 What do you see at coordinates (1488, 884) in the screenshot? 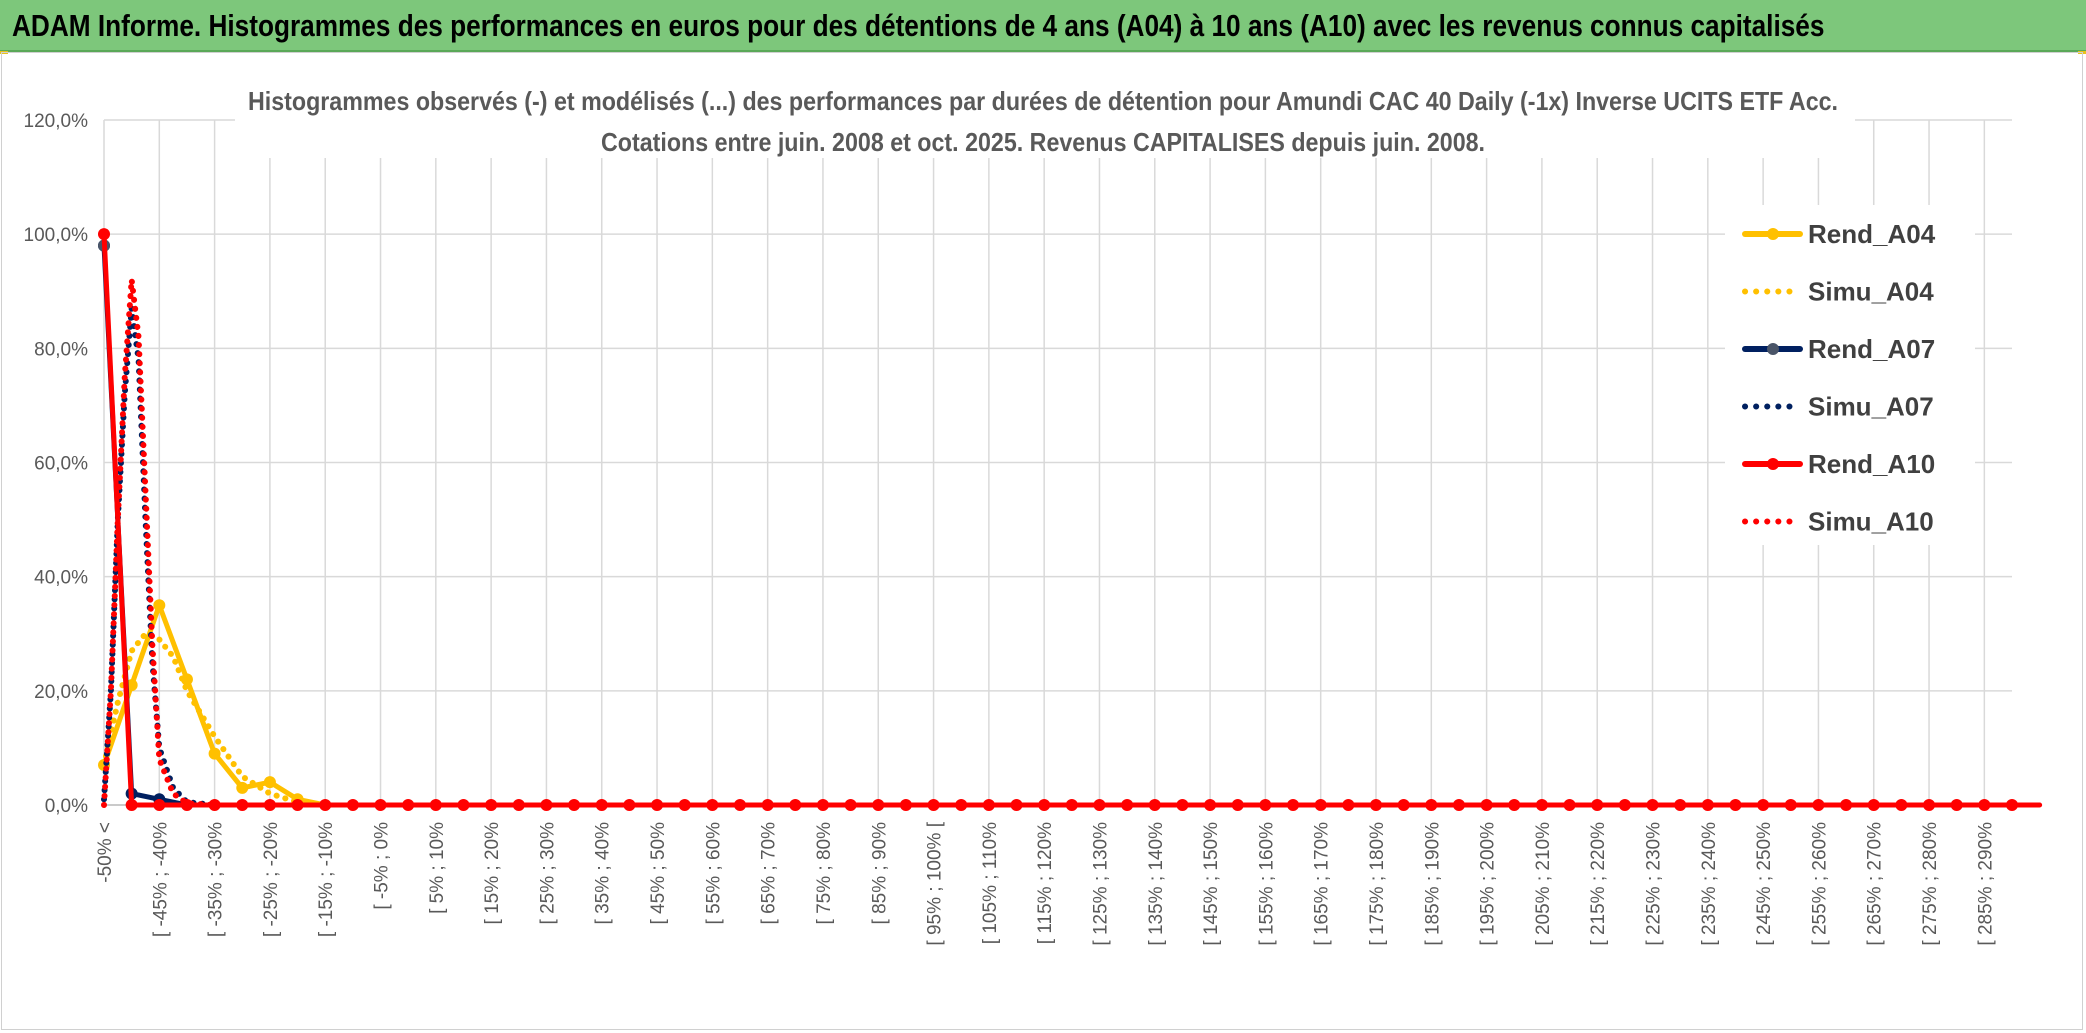
I see `x-tick-label: [ 195% ; 200%` at bounding box center [1488, 884].